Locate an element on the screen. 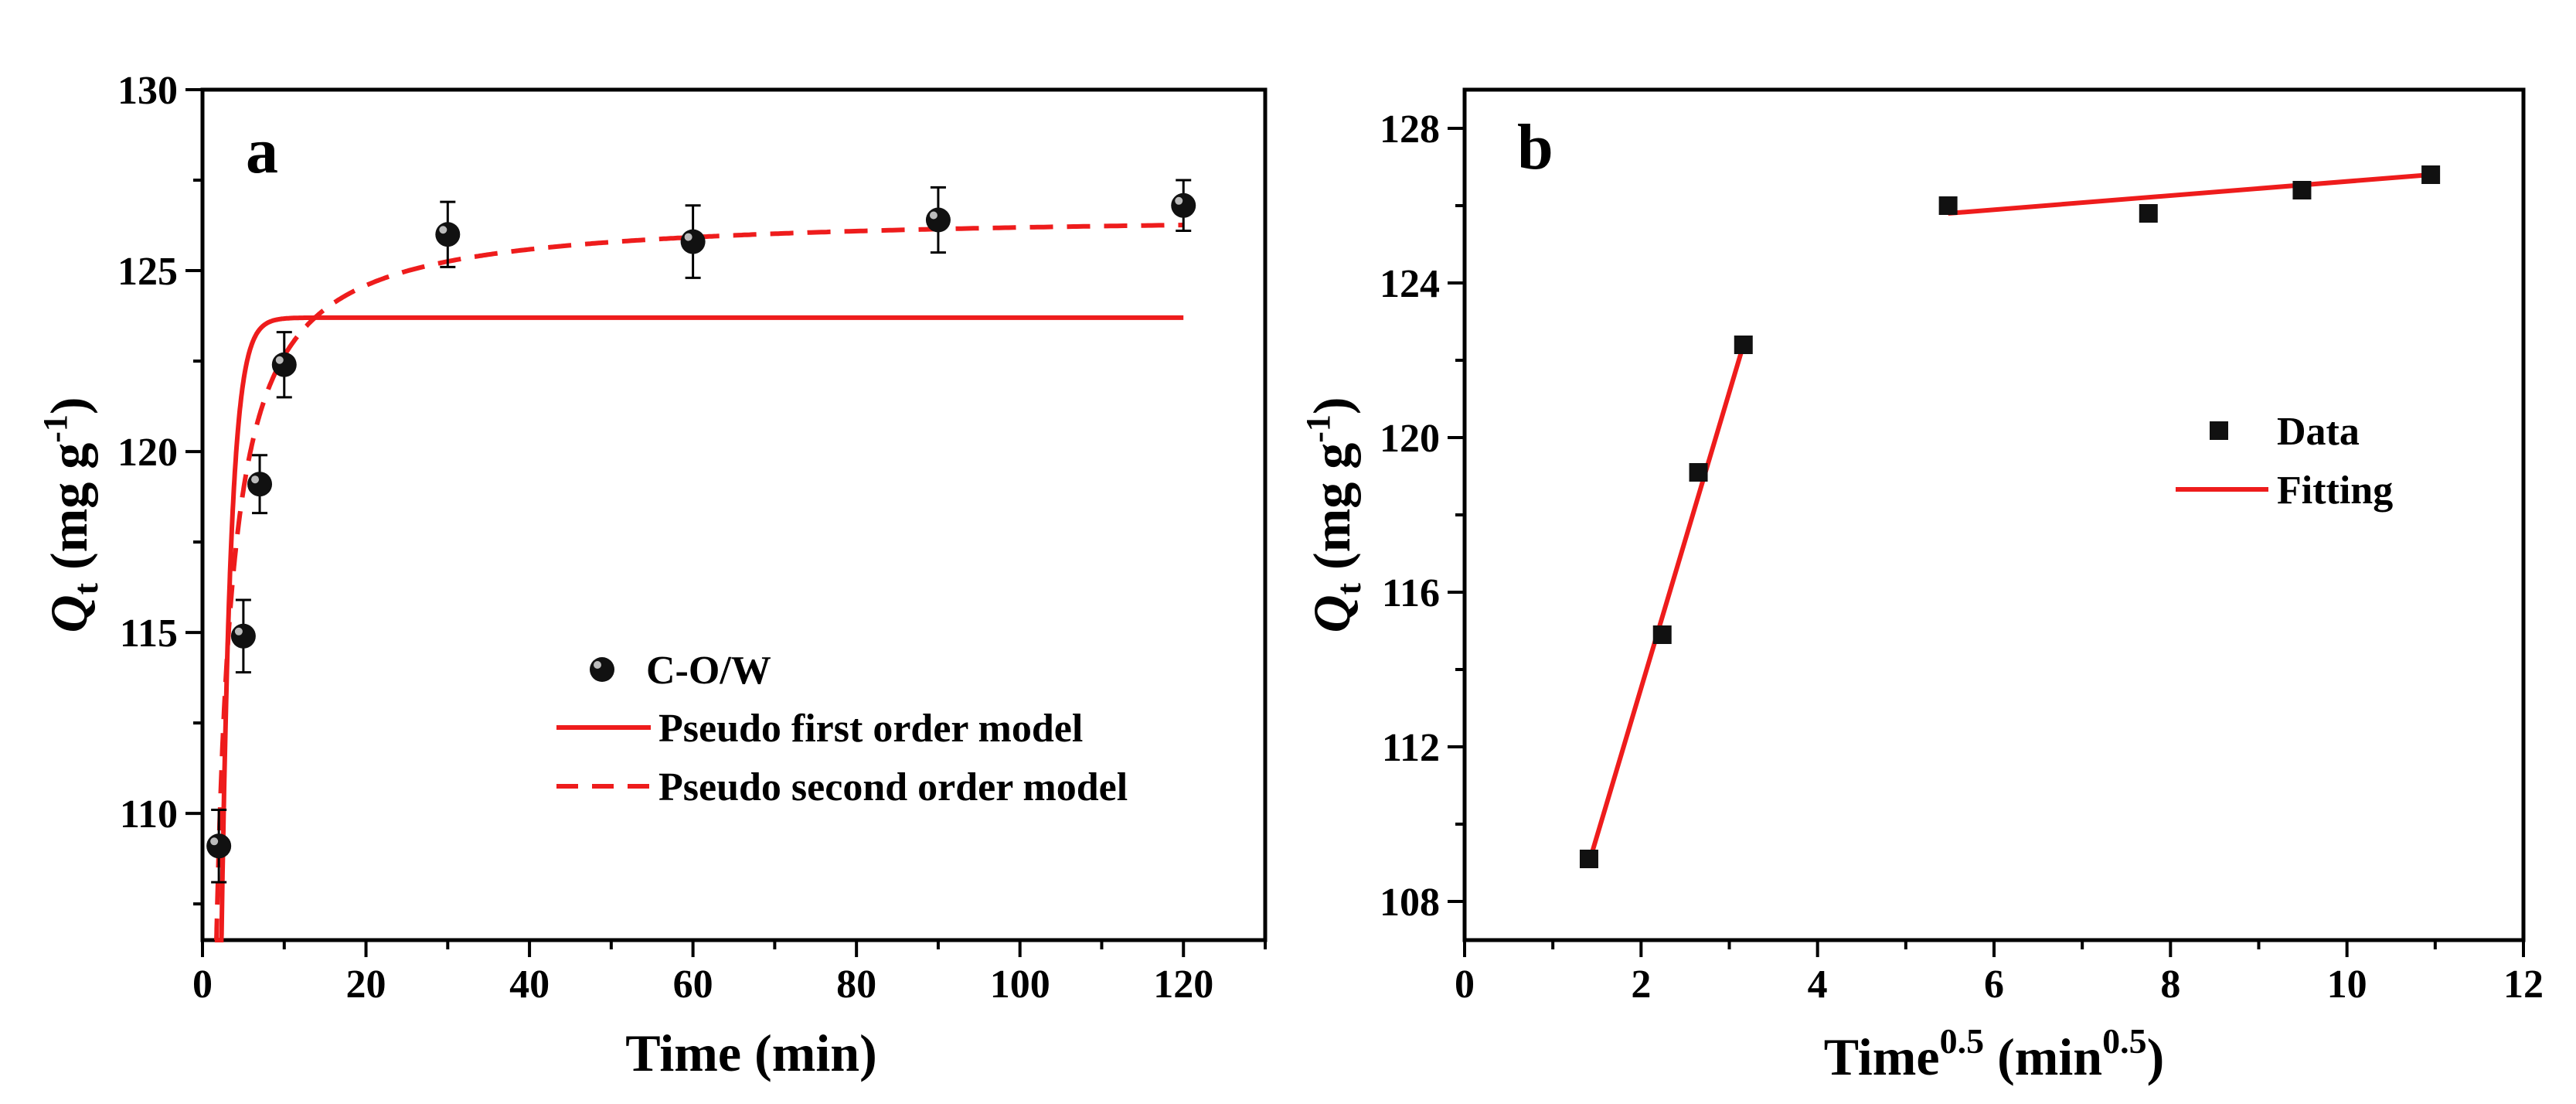 The height and width of the screenshot is (1104, 2576). panel-a-y-axis-unit: (mg g is located at coordinates (68, 513).